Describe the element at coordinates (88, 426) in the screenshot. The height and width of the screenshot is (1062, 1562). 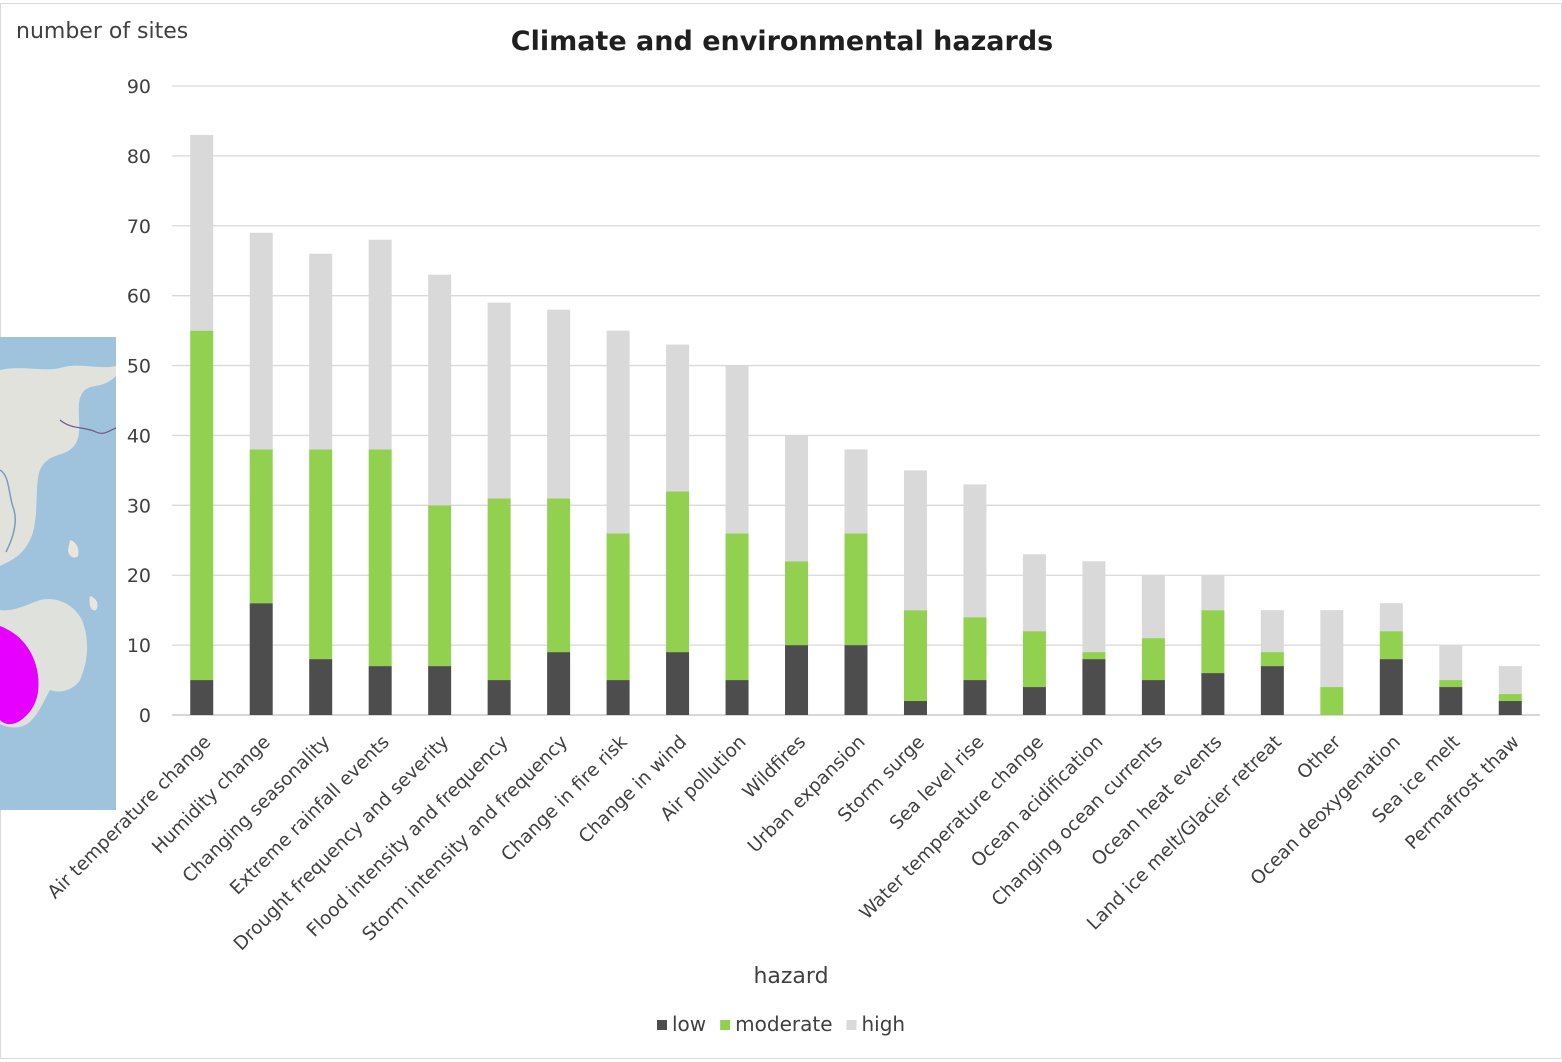
I see `inset-map-plate-boundary` at that location.